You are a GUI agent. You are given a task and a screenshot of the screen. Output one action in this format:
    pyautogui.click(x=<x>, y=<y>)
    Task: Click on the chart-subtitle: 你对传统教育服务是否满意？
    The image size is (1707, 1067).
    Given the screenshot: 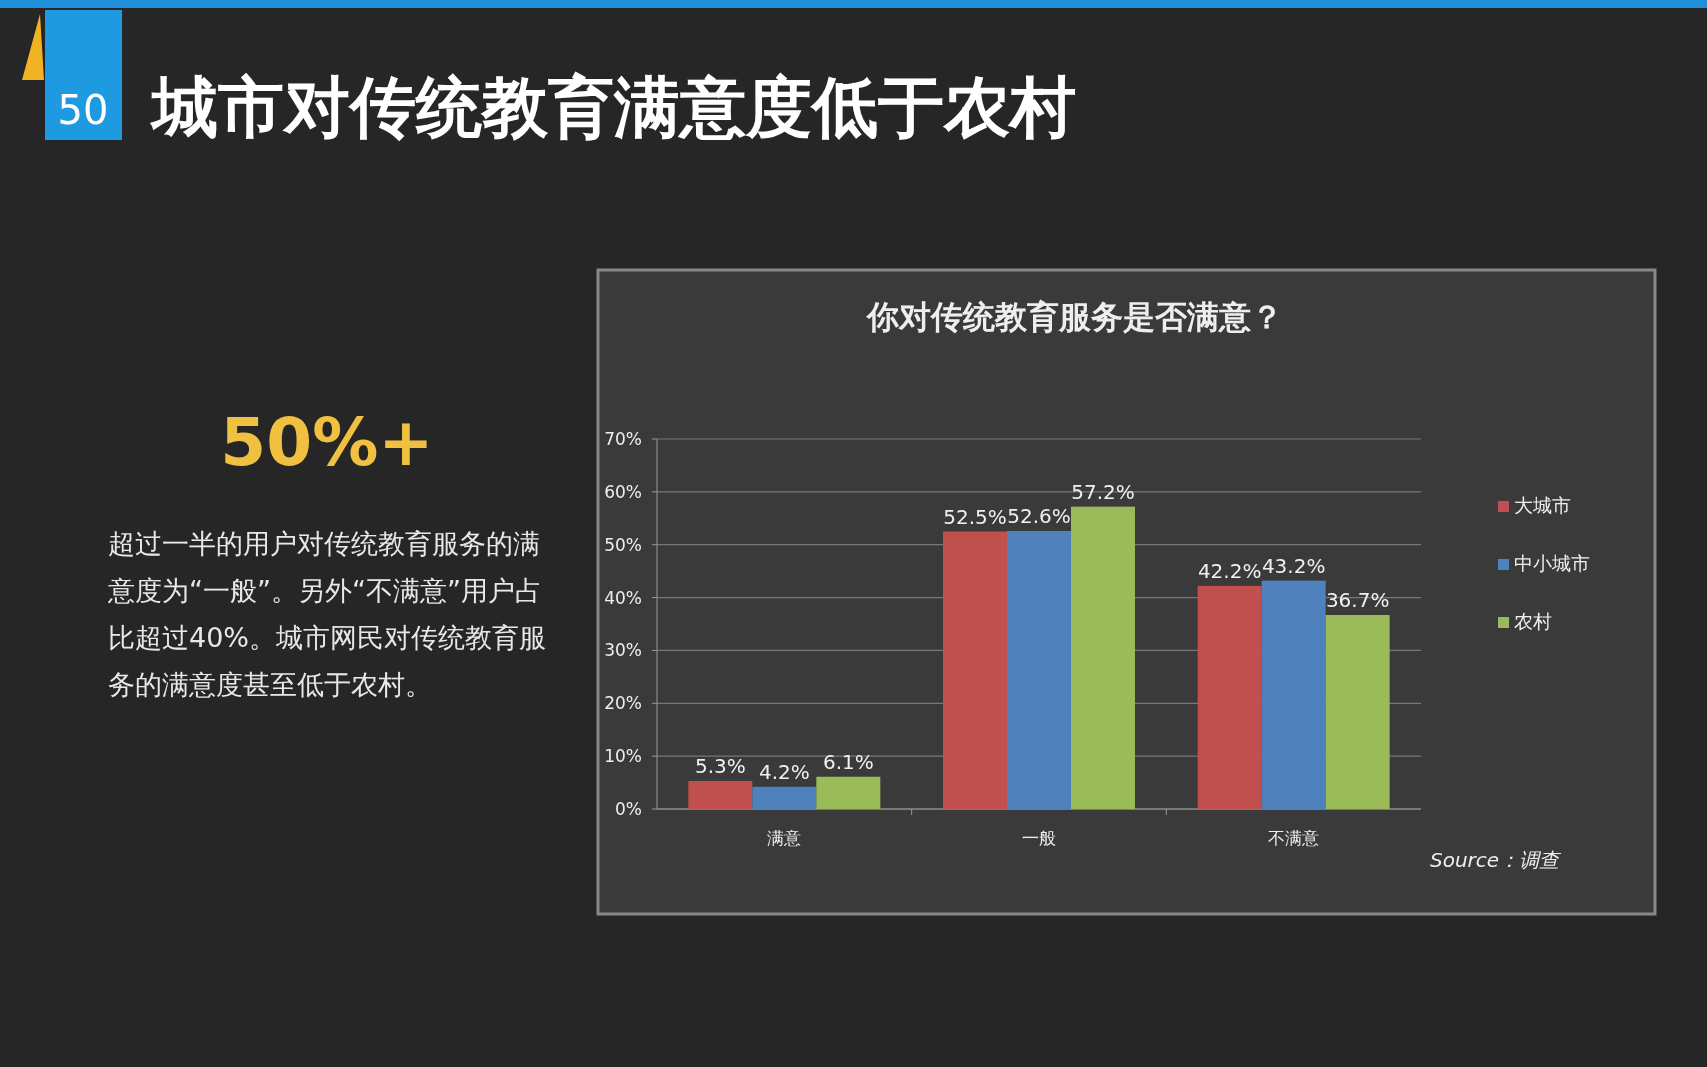 What is the action you would take?
    pyautogui.click(x=1074, y=317)
    